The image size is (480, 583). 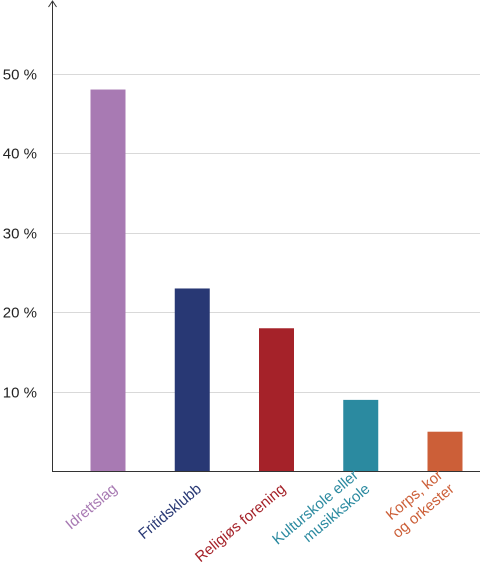 I want to click on y-tick-label: 20 %, so click(x=20, y=313).